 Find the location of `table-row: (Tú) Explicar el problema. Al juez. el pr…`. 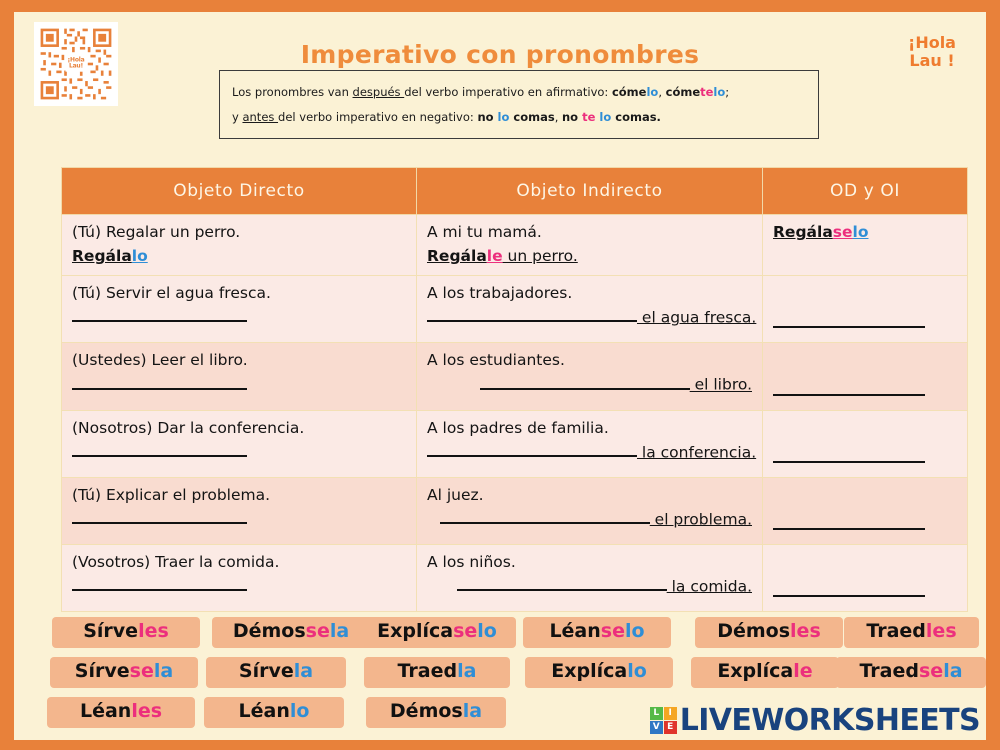

table-row: (Tú) Explicar el problema. Al juez. el pr… is located at coordinates (514, 511).